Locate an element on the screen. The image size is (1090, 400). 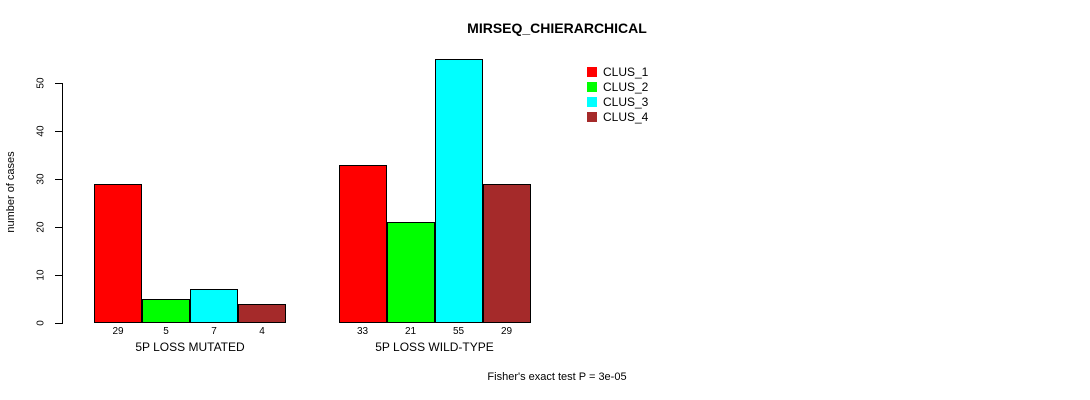
x-group-label: 5P LOSS WILD-TYPE is located at coordinates (434, 347).